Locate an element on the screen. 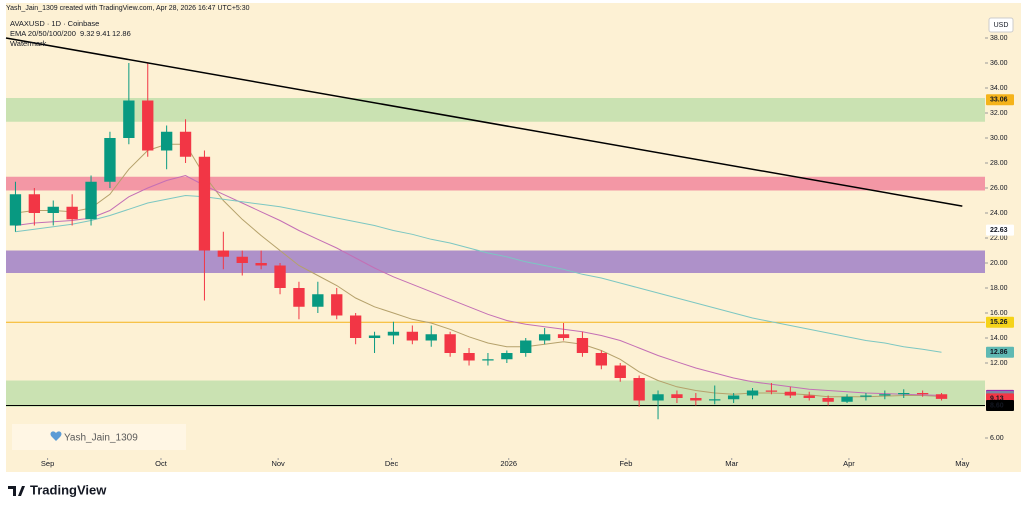 This screenshot has width=1024, height=508. x-tick-label: Dec is located at coordinates (392, 463).